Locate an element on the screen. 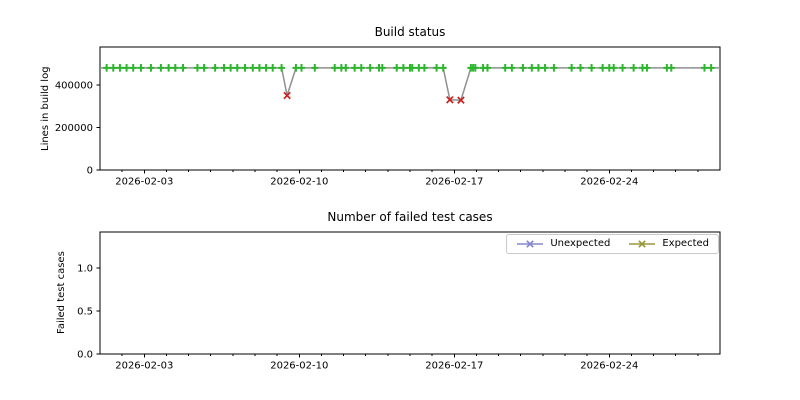 The width and height of the screenshot is (800, 400). legend-label-unexpected: Unexpected is located at coordinates (580, 243).